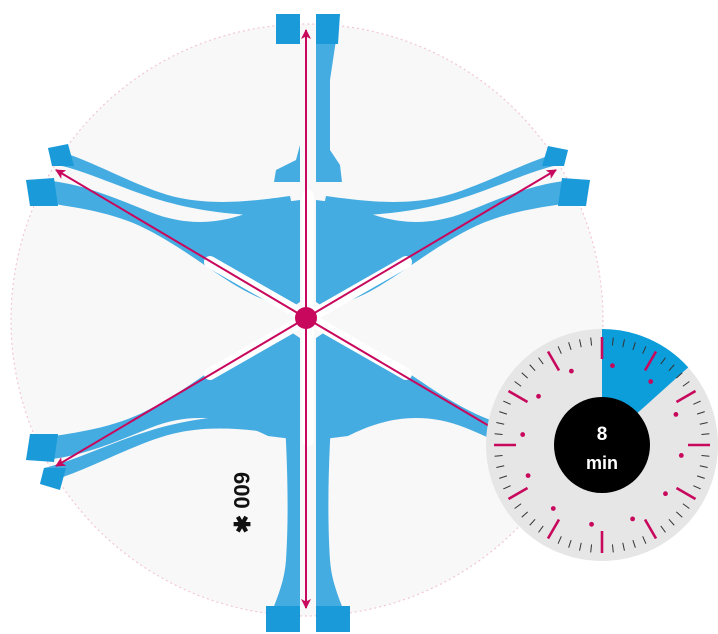  What do you see at coordinates (602, 463) in the screenshot?
I see `timer-unit: min` at bounding box center [602, 463].